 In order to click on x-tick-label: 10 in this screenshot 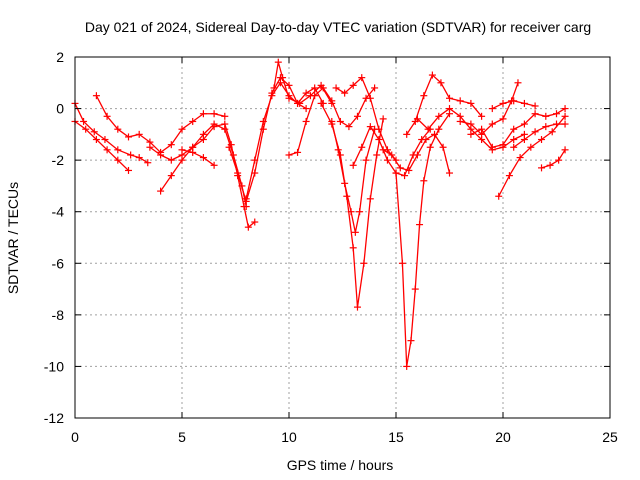, I will do `click(289, 437)`.